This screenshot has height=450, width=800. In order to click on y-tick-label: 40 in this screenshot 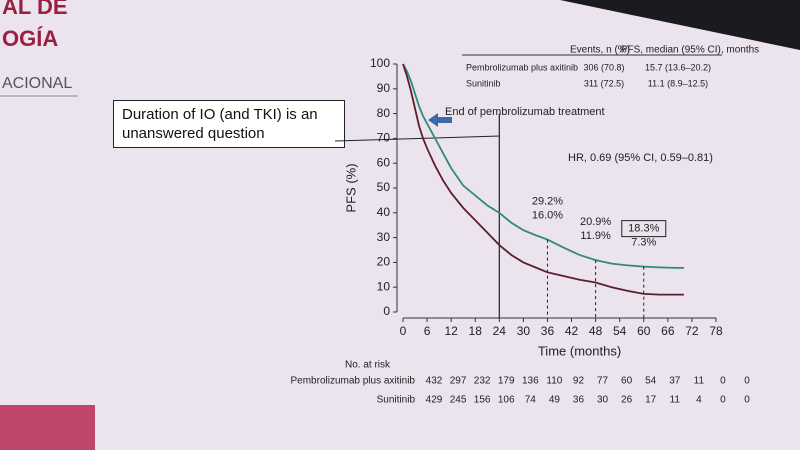, I will do `click(384, 212)`.